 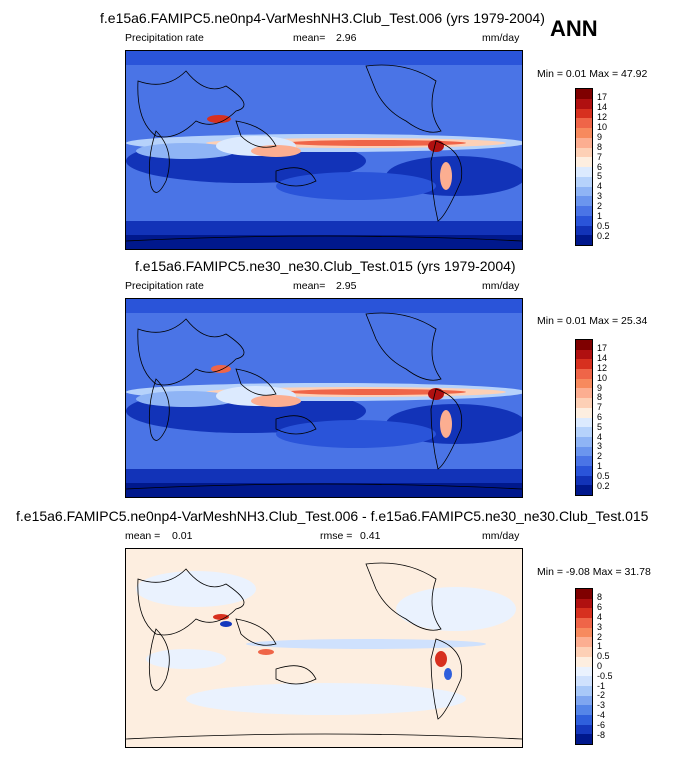 What do you see at coordinates (182, 536) in the screenshot?
I see `panel3-mean-value: 0.01` at bounding box center [182, 536].